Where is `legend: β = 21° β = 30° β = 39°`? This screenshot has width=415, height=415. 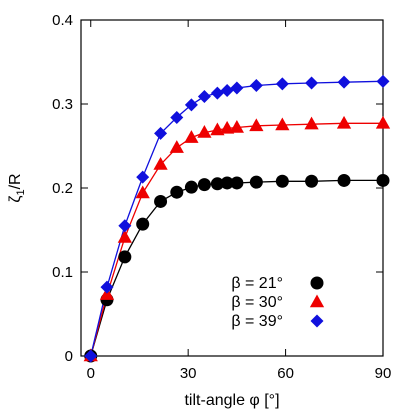 legend: β = 21° β = 30° β = 39° is located at coordinates (278, 302).